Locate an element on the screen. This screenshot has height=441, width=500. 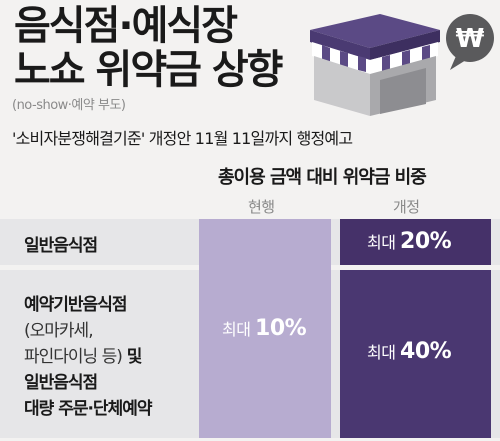
revised-cell-reservation is located at coordinates (415, 354).